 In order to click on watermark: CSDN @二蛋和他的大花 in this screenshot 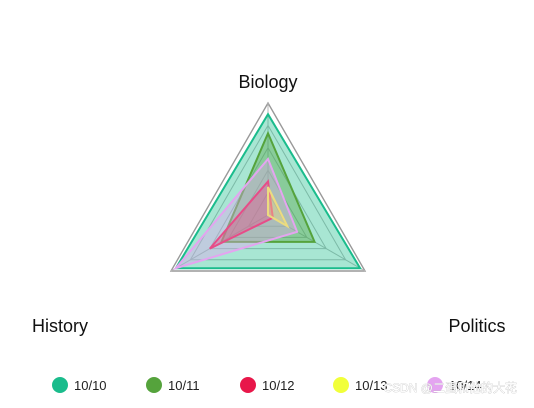, I will do `click(450, 387)`.